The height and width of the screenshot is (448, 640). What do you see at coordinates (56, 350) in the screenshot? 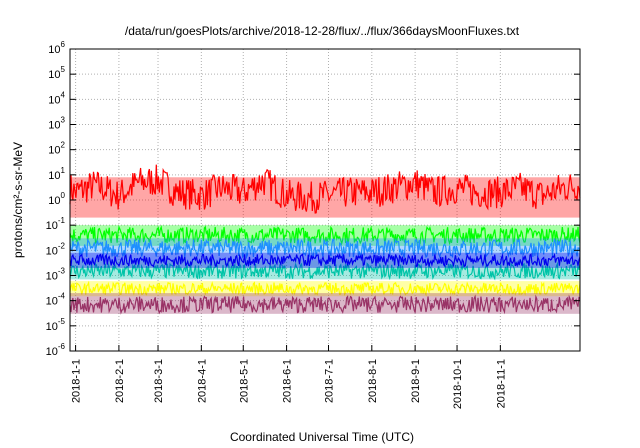
I see `y-tick-label: 10⁻⁶` at bounding box center [56, 350].